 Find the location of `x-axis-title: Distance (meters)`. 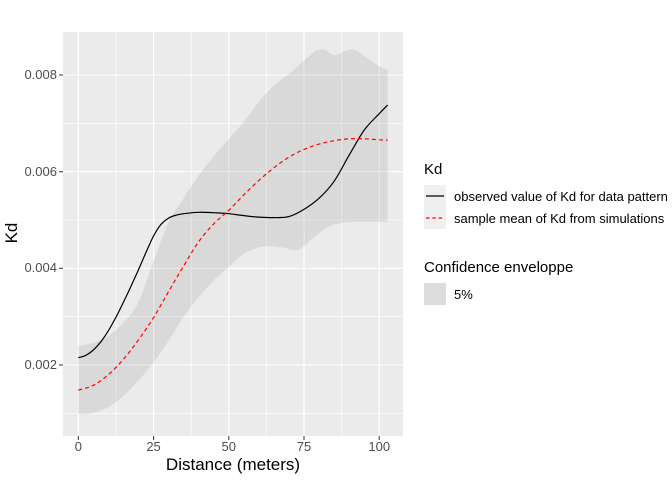

x-axis-title: Distance (meters) is located at coordinates (233, 464).